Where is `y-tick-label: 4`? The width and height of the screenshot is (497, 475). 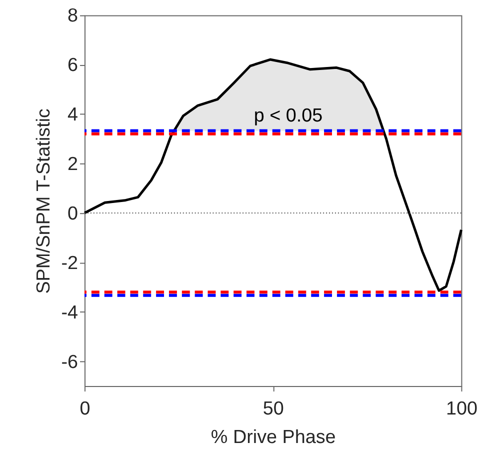
y-tick-label: 4 is located at coordinates (73, 115).